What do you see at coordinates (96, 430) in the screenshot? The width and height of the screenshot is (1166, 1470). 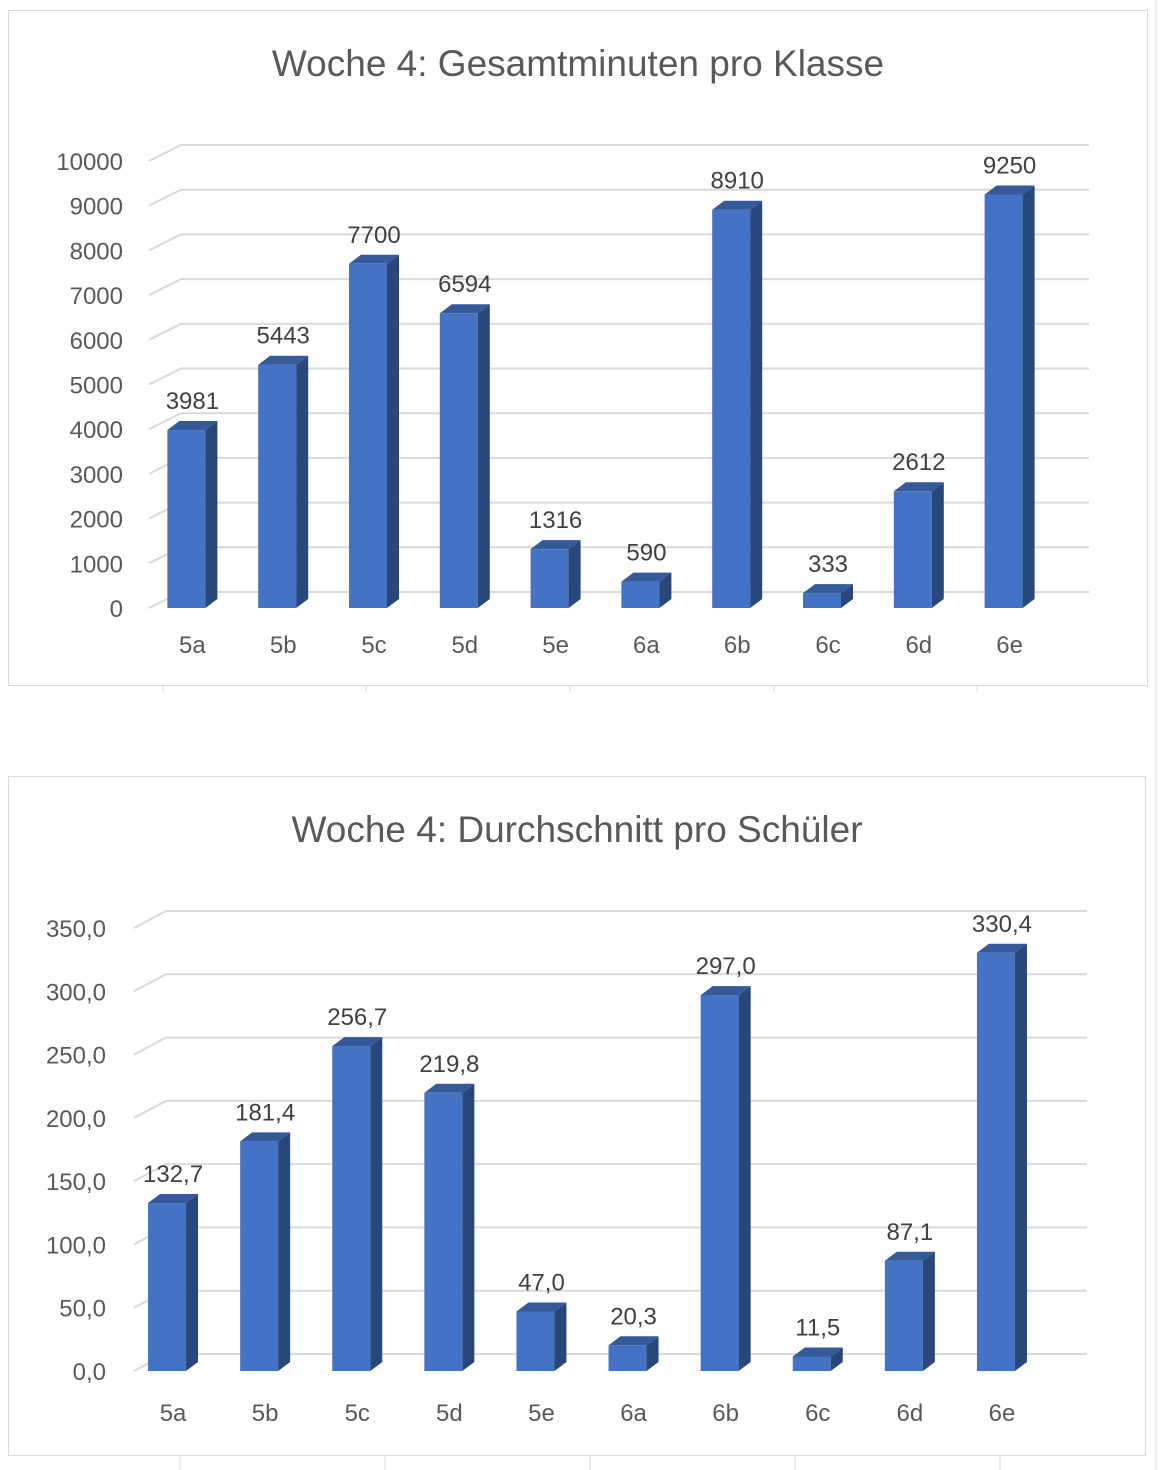 I see `y-tick-label: 4000` at bounding box center [96, 430].